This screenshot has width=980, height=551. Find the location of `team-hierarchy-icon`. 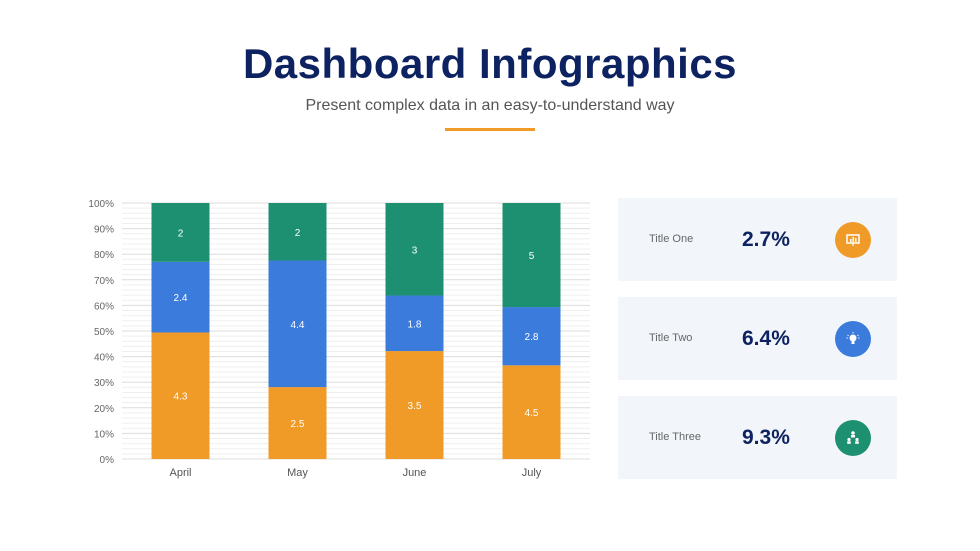

team-hierarchy-icon is located at coordinates (853, 438).